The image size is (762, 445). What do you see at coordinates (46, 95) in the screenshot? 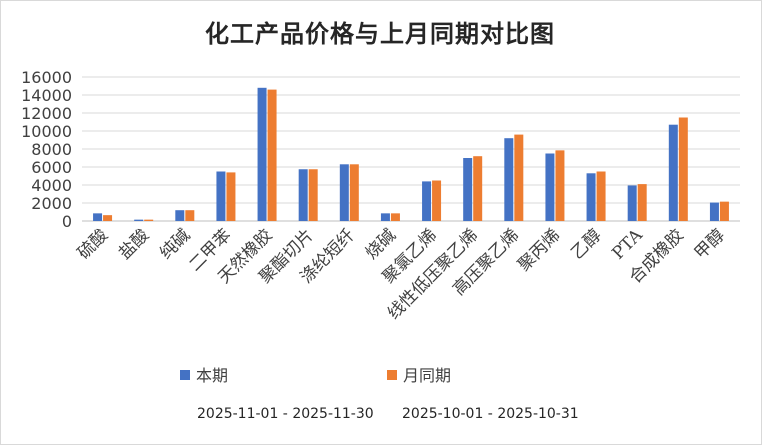
I see `y-tick-label: 14000` at bounding box center [46, 95].